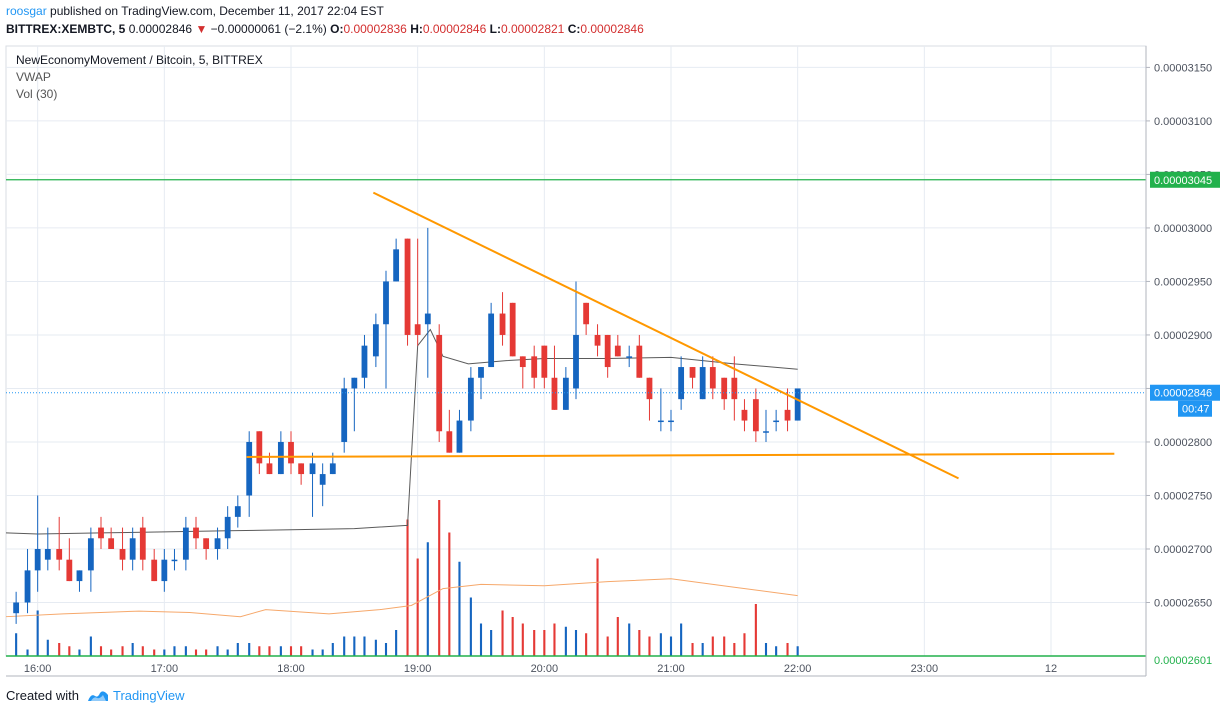 The height and width of the screenshot is (714, 1224). I want to click on close-value: 0.00002846, so click(612, 29).